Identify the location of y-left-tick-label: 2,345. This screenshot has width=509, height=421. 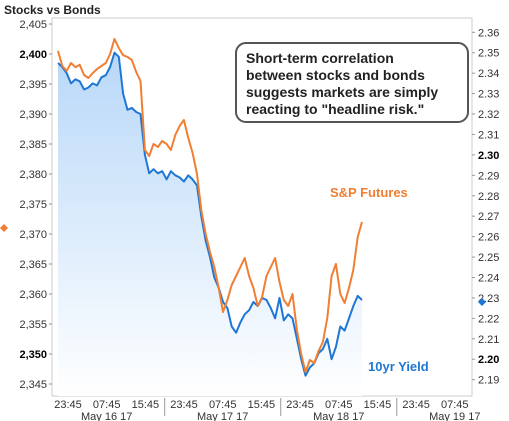
(33, 385).